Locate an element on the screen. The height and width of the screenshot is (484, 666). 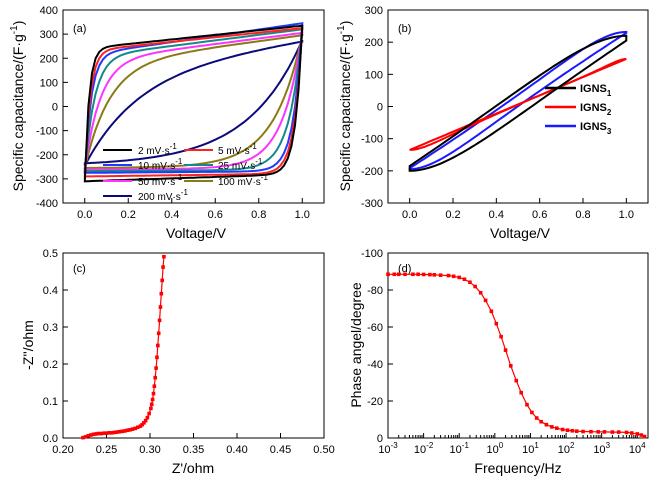
legend-label: 200 mV·s-1 is located at coordinates (163, 195).